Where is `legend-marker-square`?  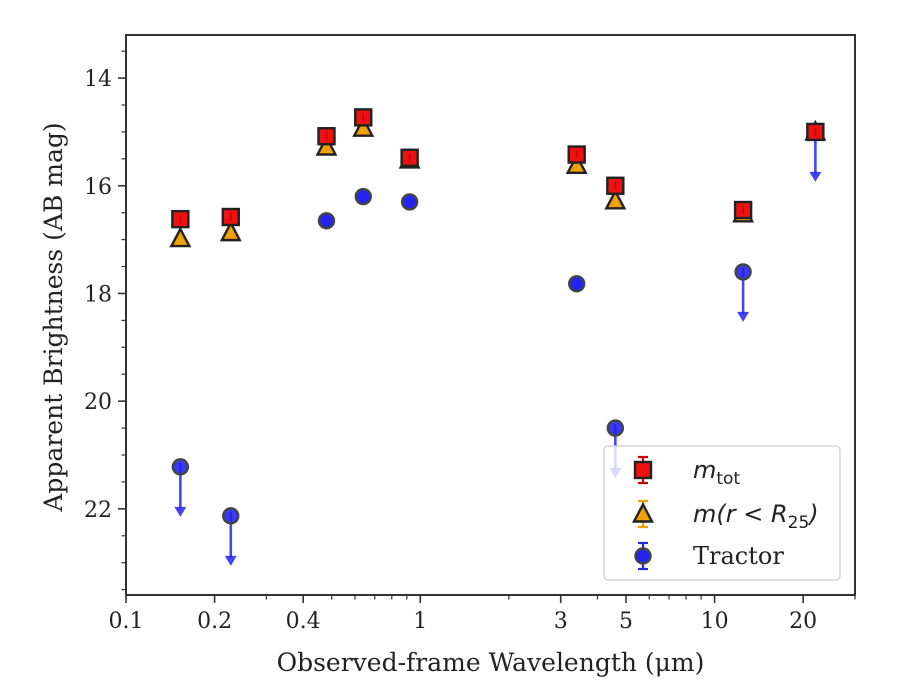 legend-marker-square is located at coordinates (643, 470).